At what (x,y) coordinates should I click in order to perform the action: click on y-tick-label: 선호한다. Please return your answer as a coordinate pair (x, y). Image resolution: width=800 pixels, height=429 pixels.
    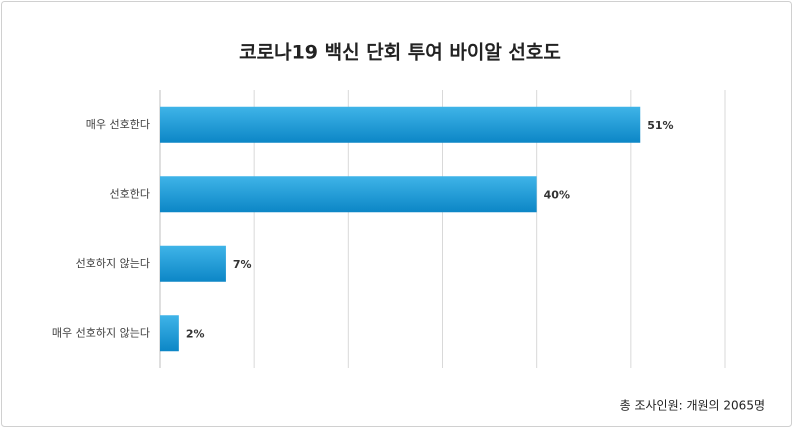
    Looking at the image, I should click on (130, 193).